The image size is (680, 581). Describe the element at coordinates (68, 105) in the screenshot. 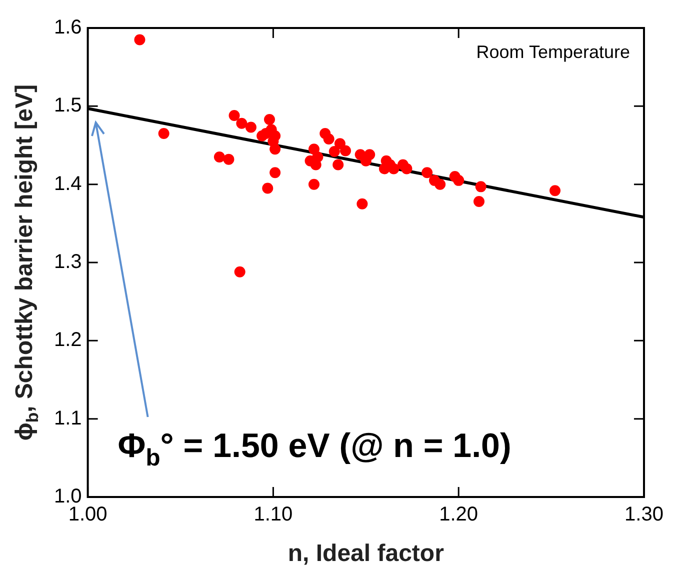

I see `y-tick-label: 1.5` at that location.